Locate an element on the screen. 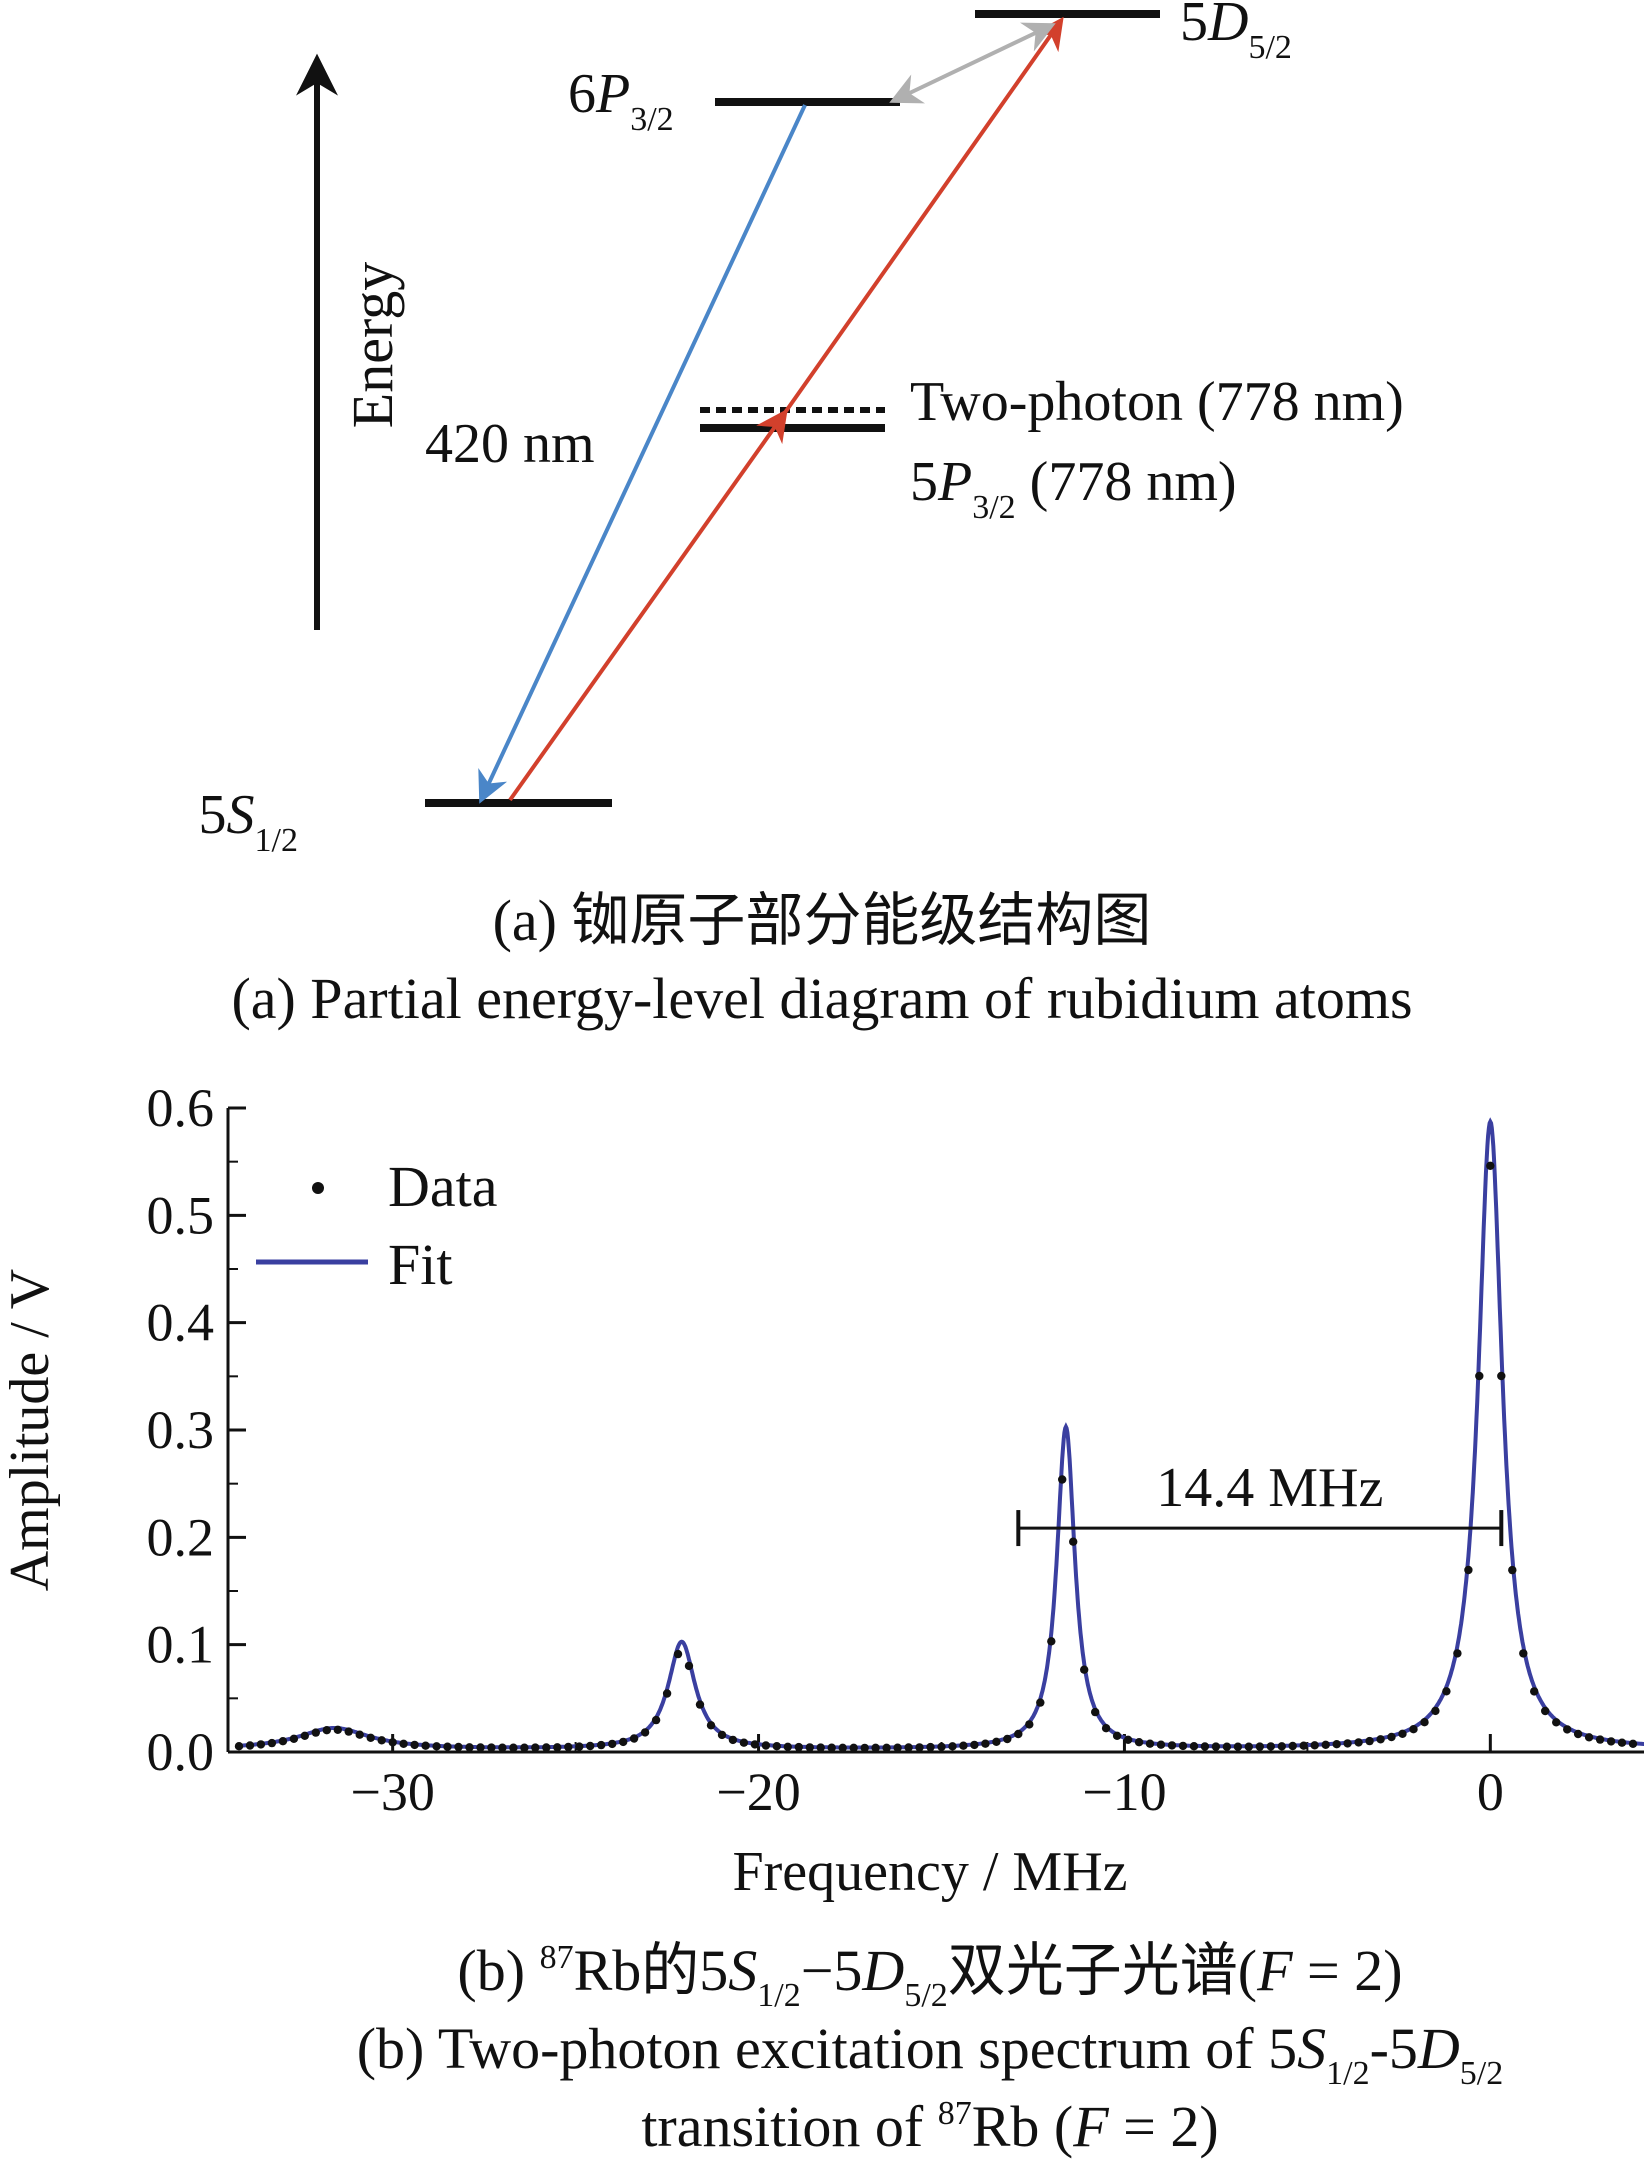  x-axis-title: Frequency / MHz is located at coordinates (929, 1872).